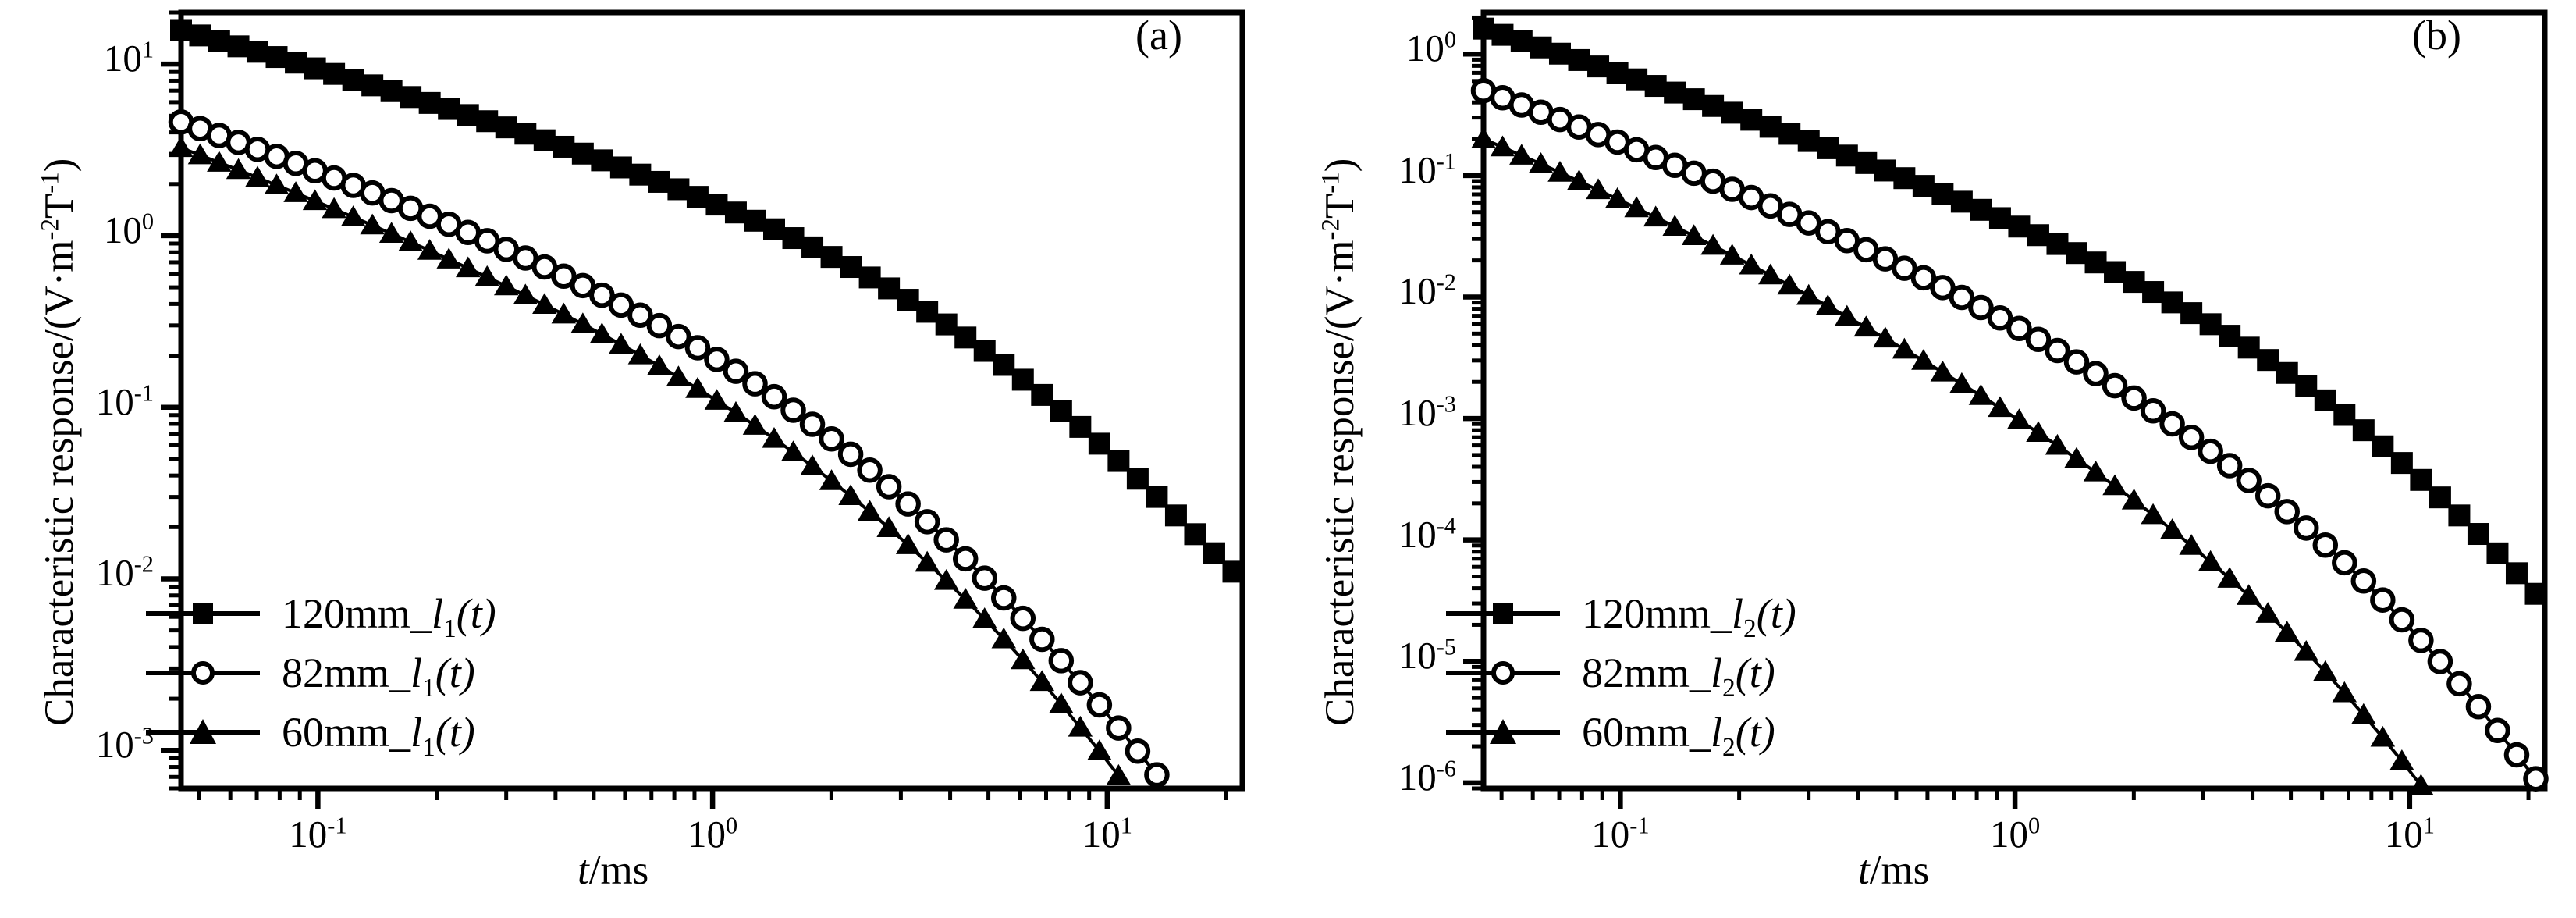 The height and width of the screenshot is (918, 2576). What do you see at coordinates (320, 675) in the screenshot?
I see `legend-item: 82mm_l1(t)` at bounding box center [320, 675].